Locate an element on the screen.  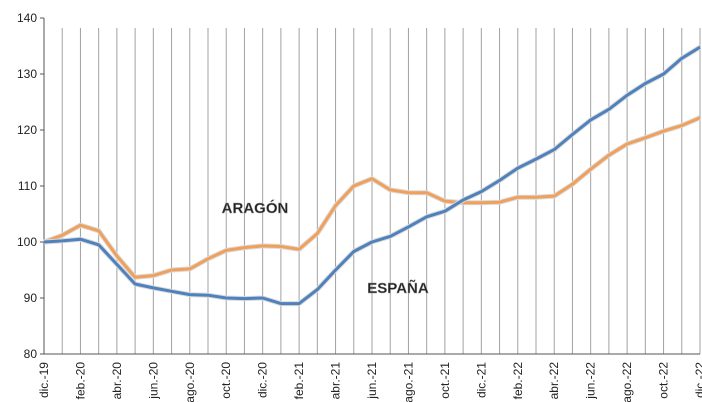
series-label: ESPAÑA is located at coordinates (398, 288).